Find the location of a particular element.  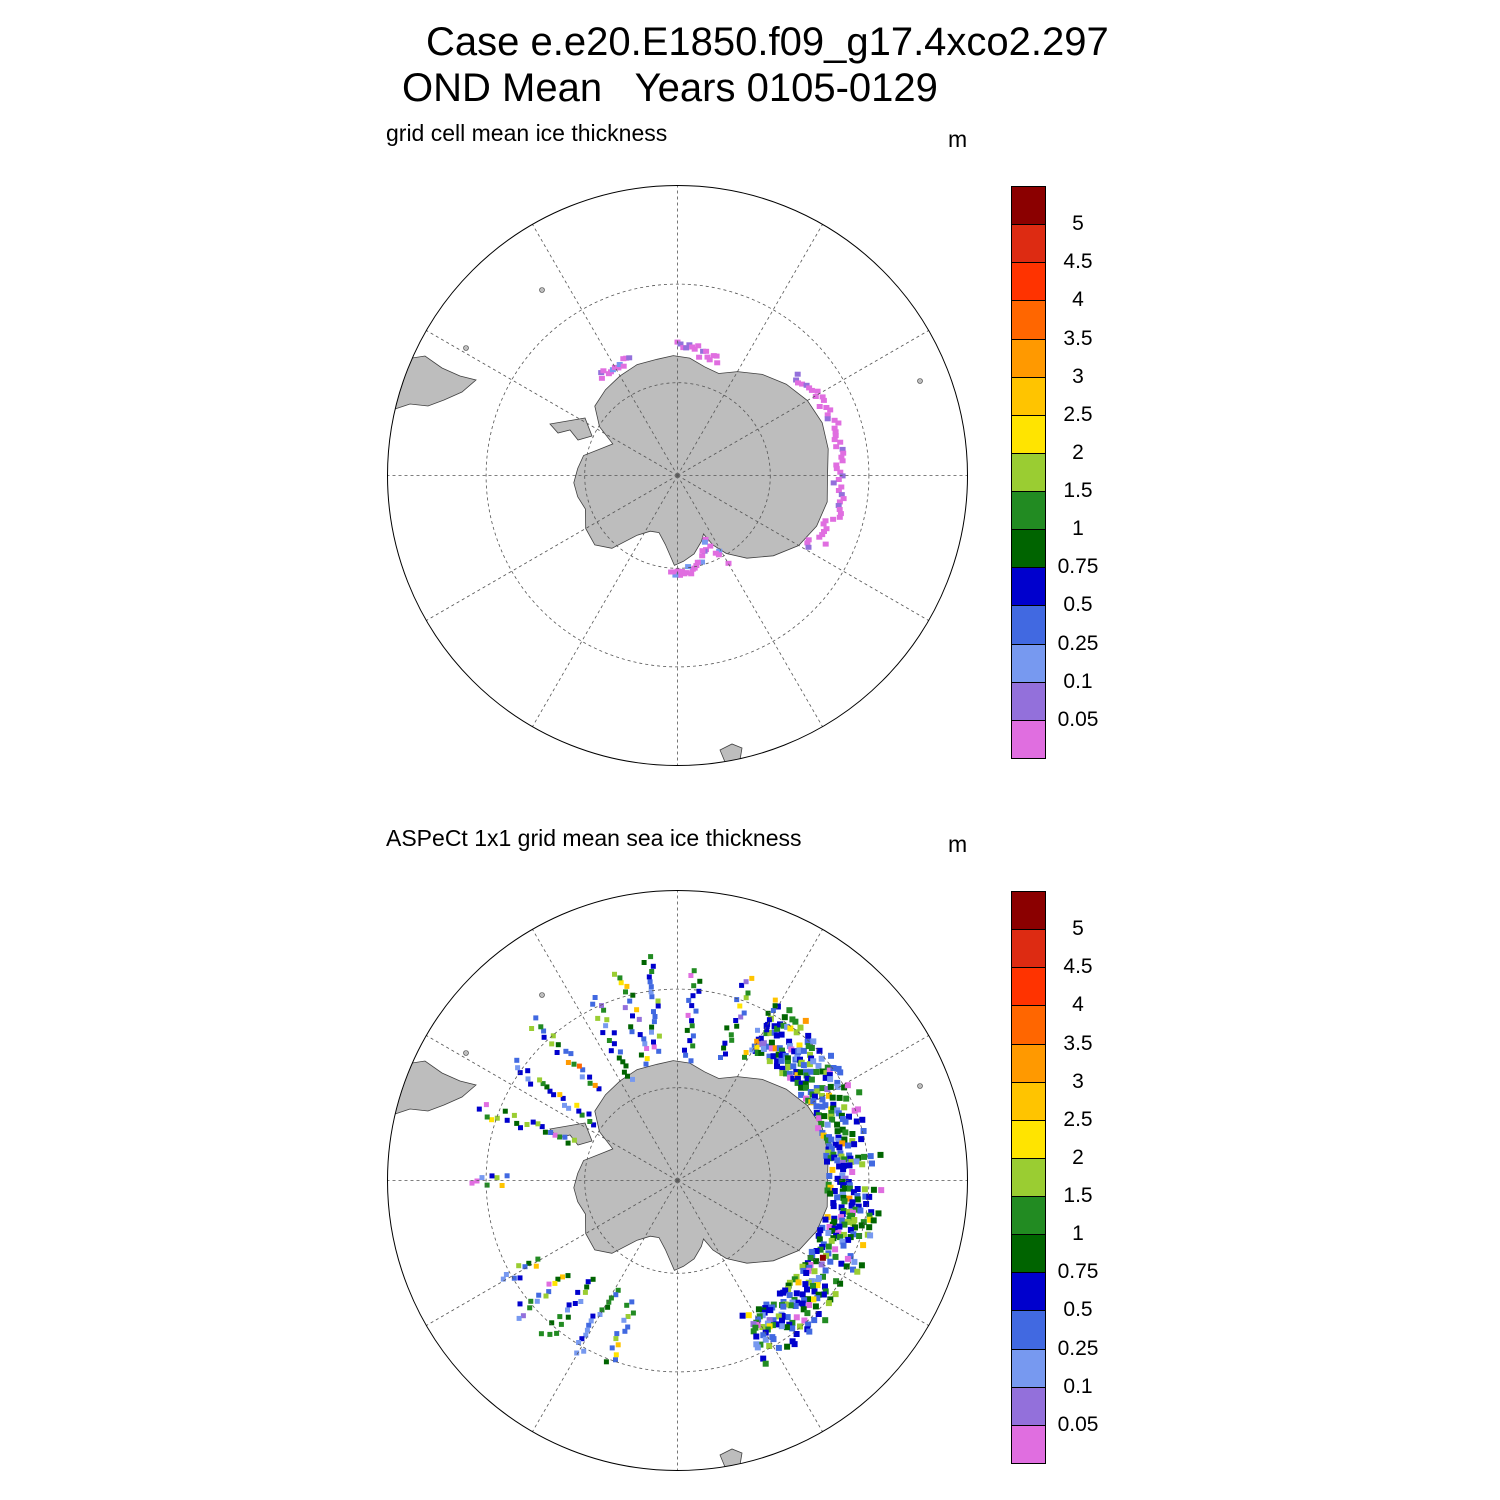

meridian-line is located at coordinates (552, 403).